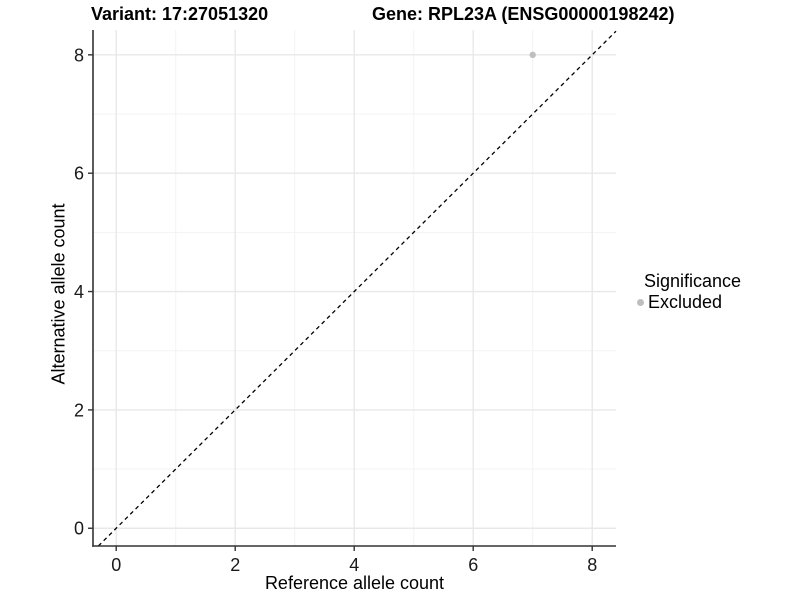 This screenshot has width=800, height=600. What do you see at coordinates (592, 565) in the screenshot?
I see `x-tick-label: 8` at bounding box center [592, 565].